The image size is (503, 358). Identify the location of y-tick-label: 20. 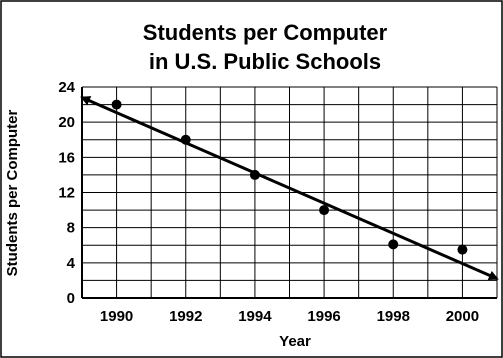
(66, 122).